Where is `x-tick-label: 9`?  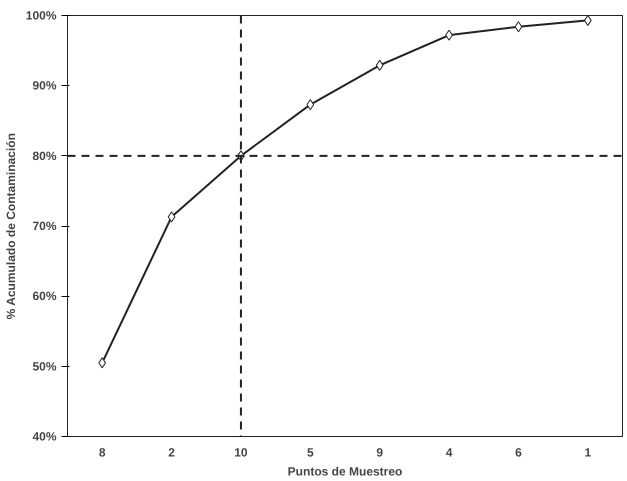 x-tick-label: 9 is located at coordinates (380, 453).